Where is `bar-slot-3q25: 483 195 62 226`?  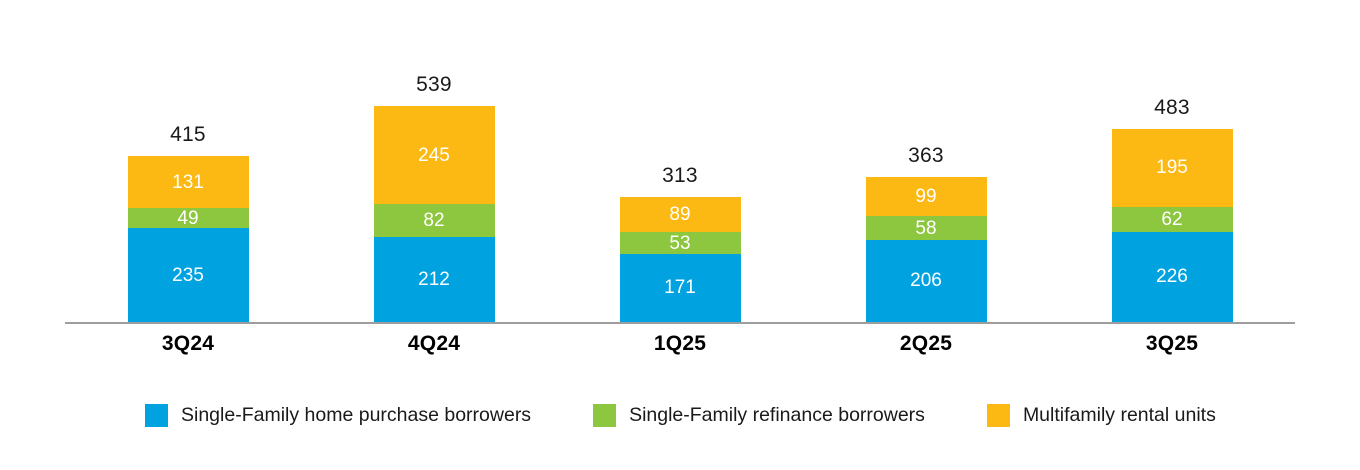 bar-slot-3q25: 483 195 62 226 is located at coordinates (1172, 161).